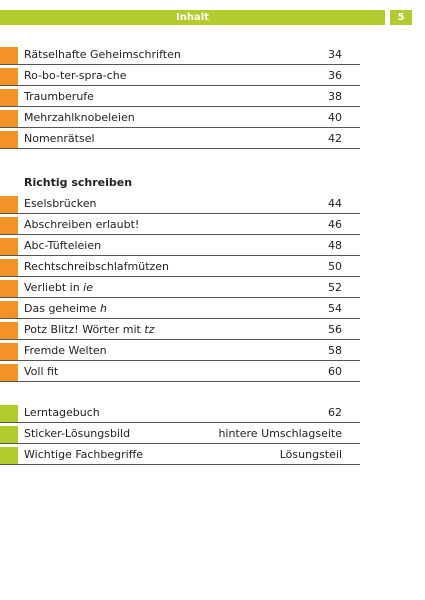 The image size is (425, 600). What do you see at coordinates (180, 75) in the screenshot?
I see `toc-row: Ro-bo-ter-spra-che 36` at bounding box center [180, 75].